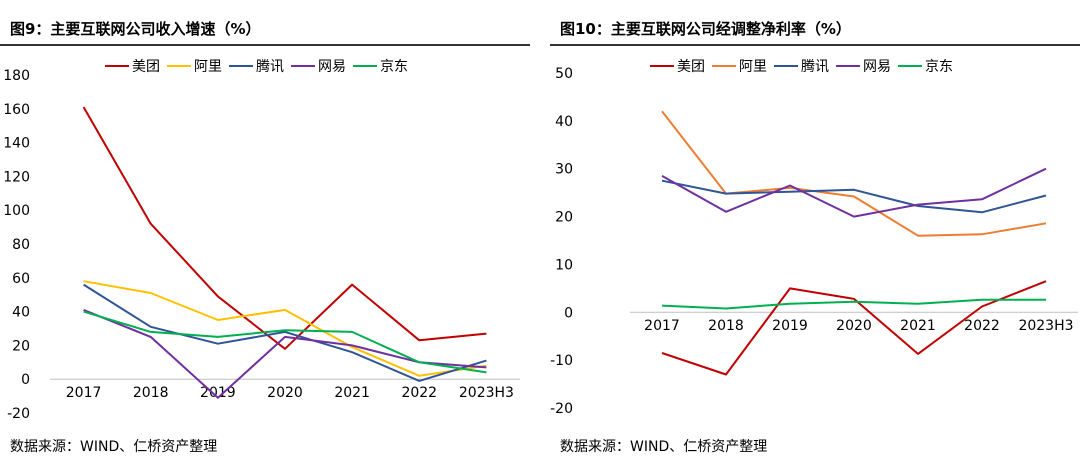 This screenshot has height=459, width=1080. What do you see at coordinates (564, 170) in the screenshot?
I see `y-tick-label: 30` at bounding box center [564, 170].